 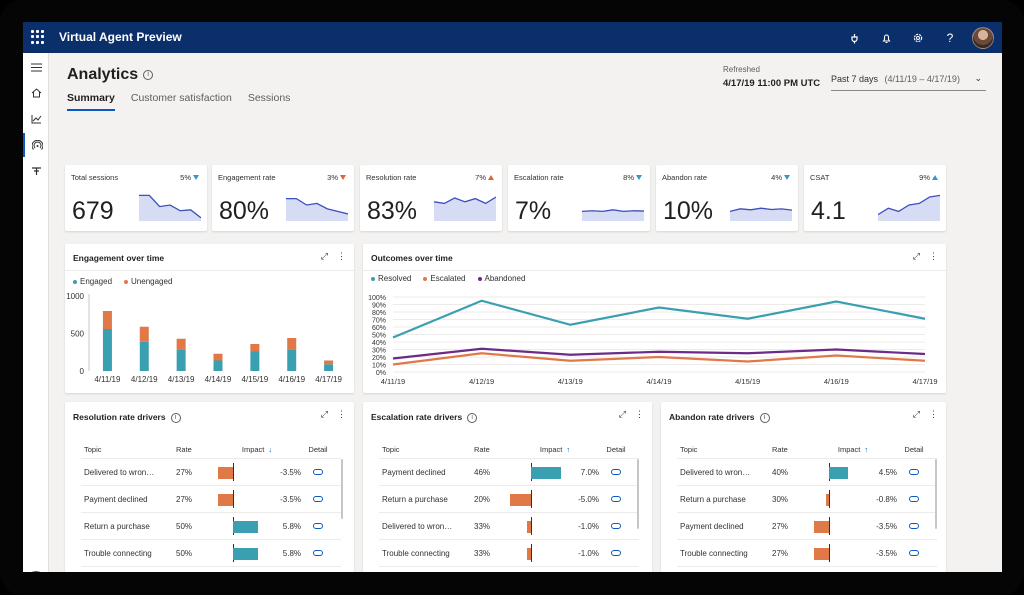 I want to click on table-row: Trouble connecting 50% 5.8%, so click(x=211, y=553).